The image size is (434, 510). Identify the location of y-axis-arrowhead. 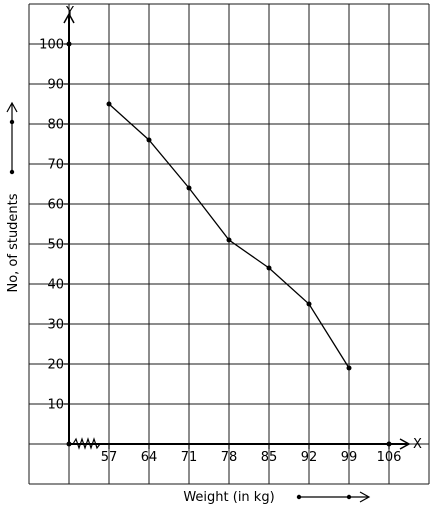
(69, 18).